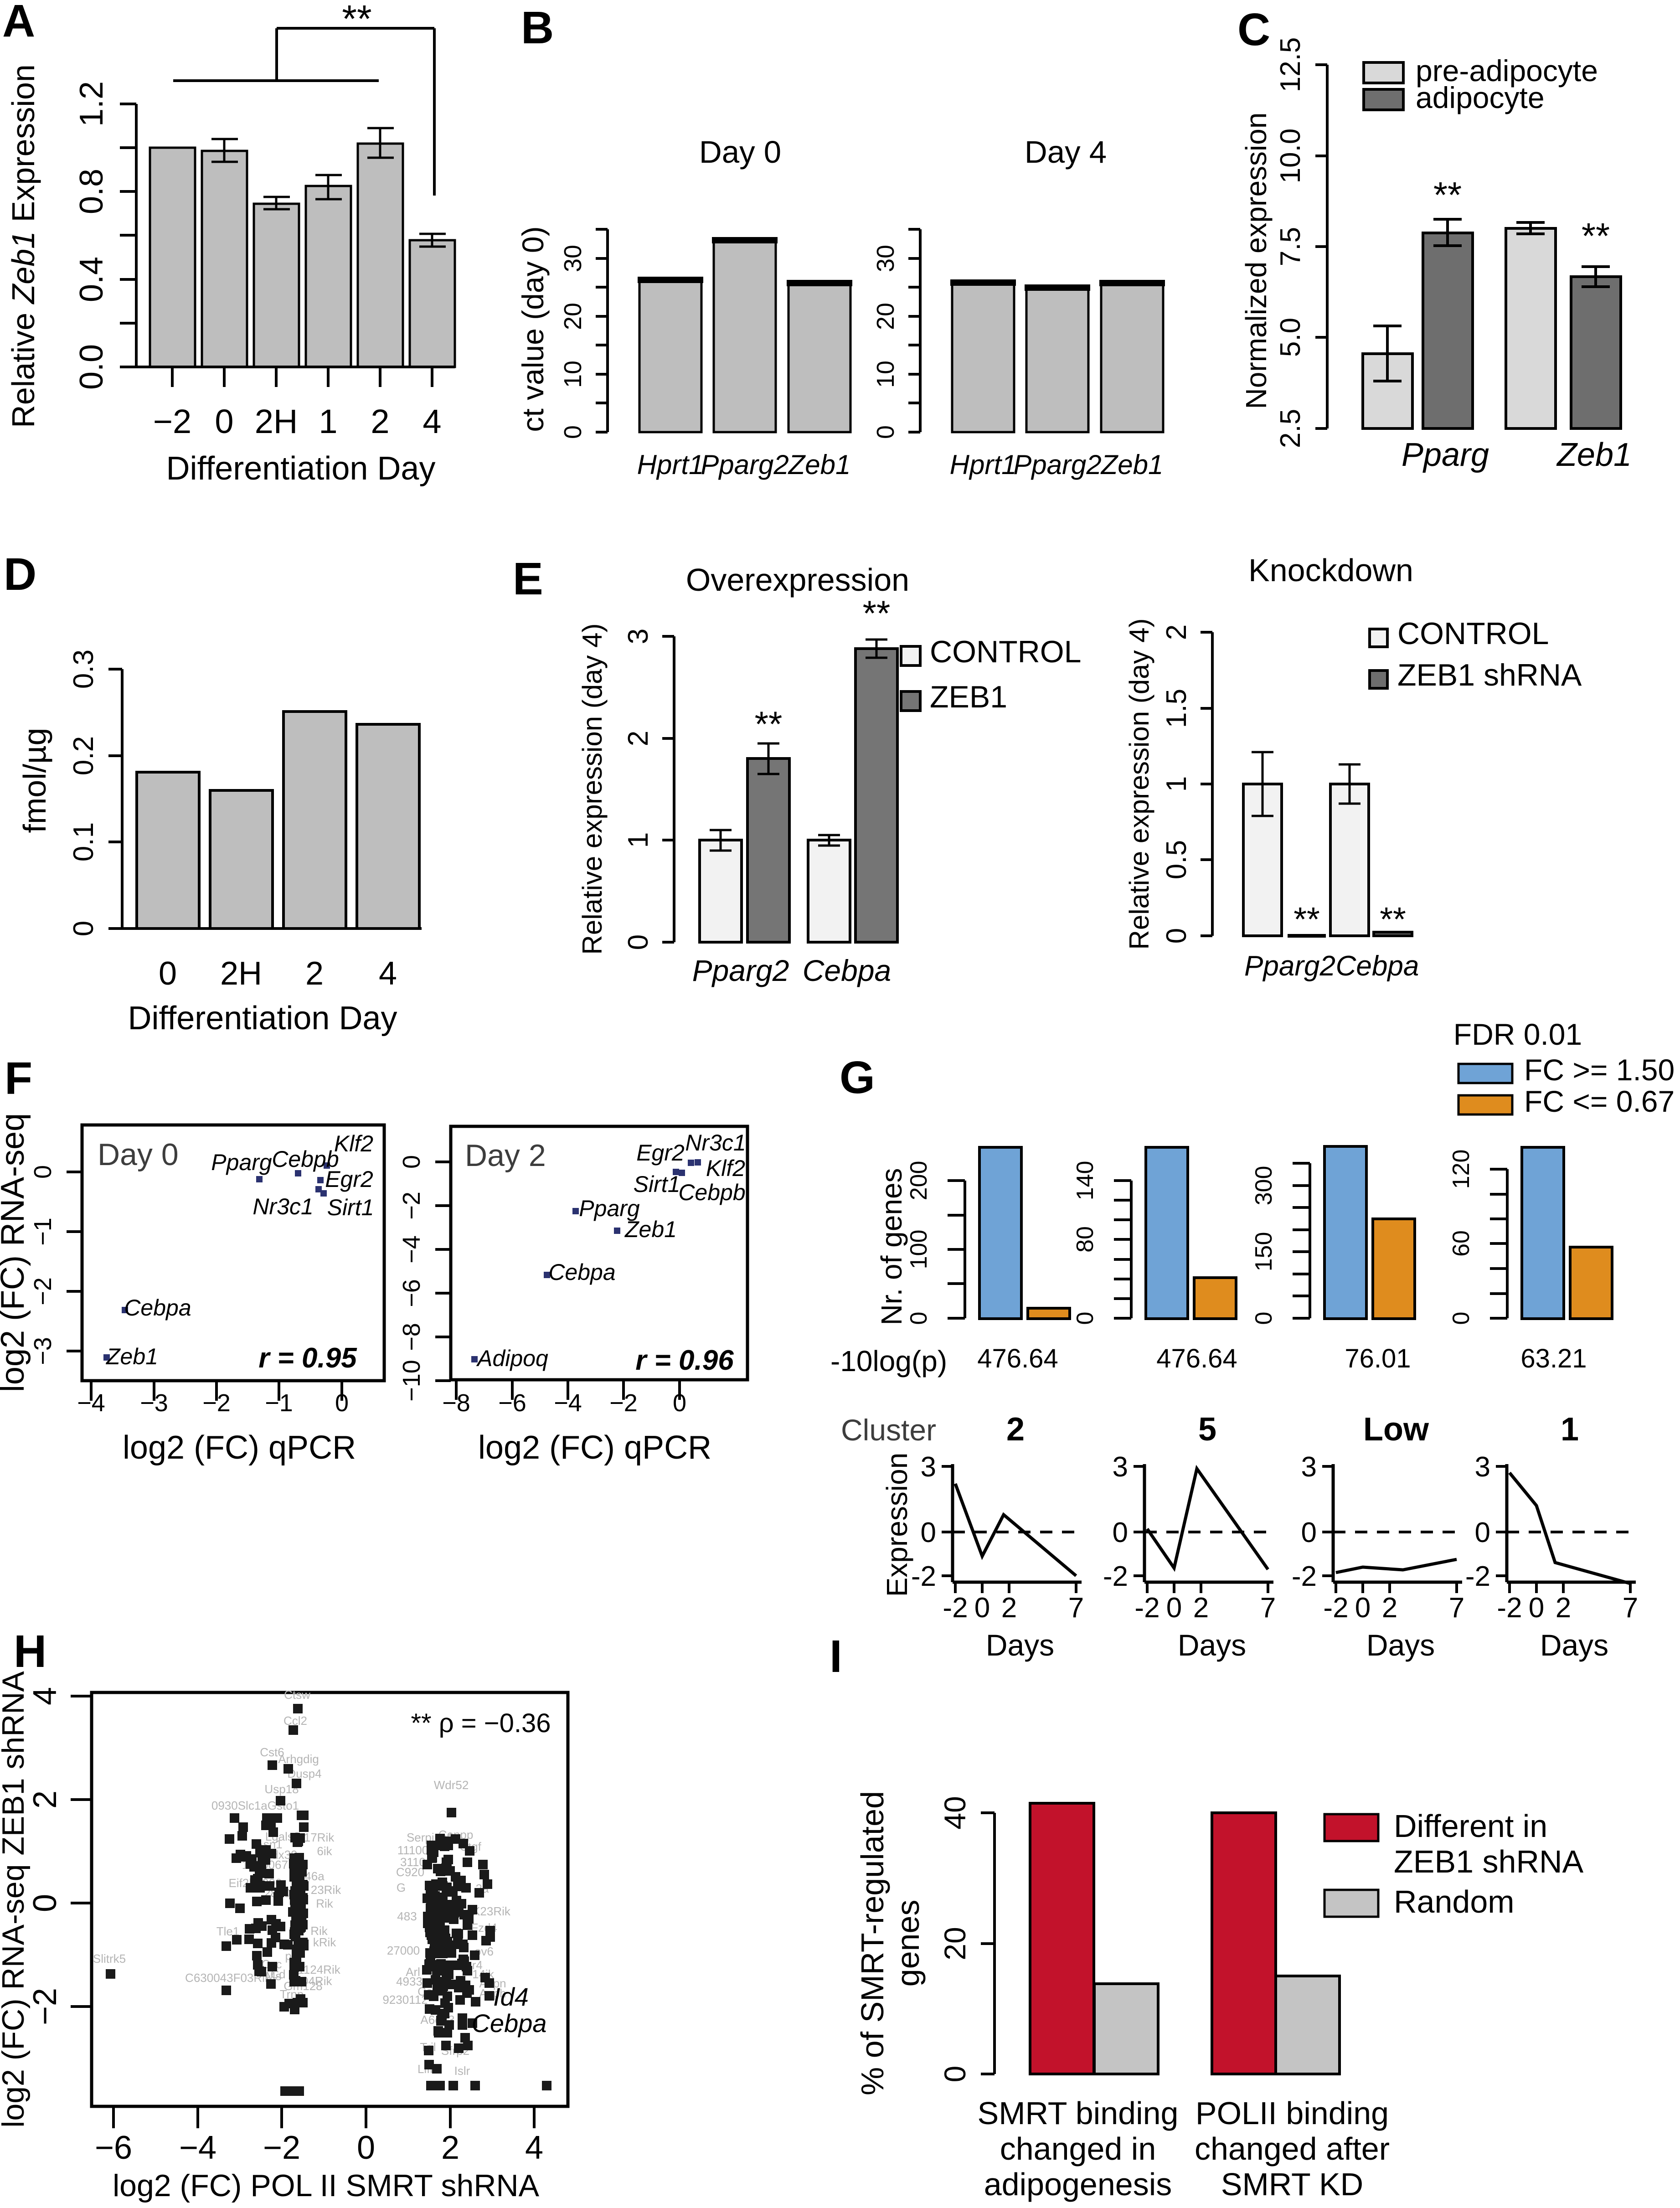  What do you see at coordinates (1378, 966) in the screenshot?
I see `svg-text: Cebpa` at bounding box center [1378, 966].